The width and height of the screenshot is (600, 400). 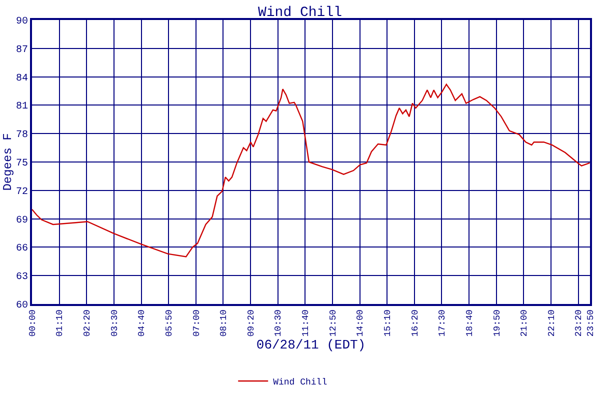 What do you see at coordinates (388, 323) in the screenshot?
I see `x-tick-label: 15:10` at bounding box center [388, 323].